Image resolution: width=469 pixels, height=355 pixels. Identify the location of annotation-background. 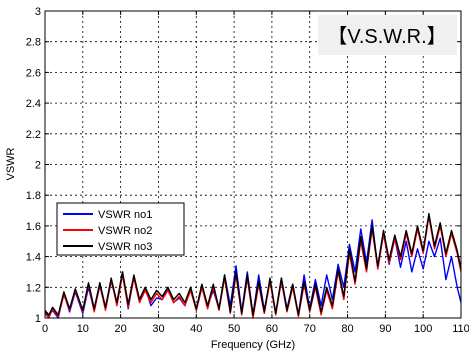
(387, 35).